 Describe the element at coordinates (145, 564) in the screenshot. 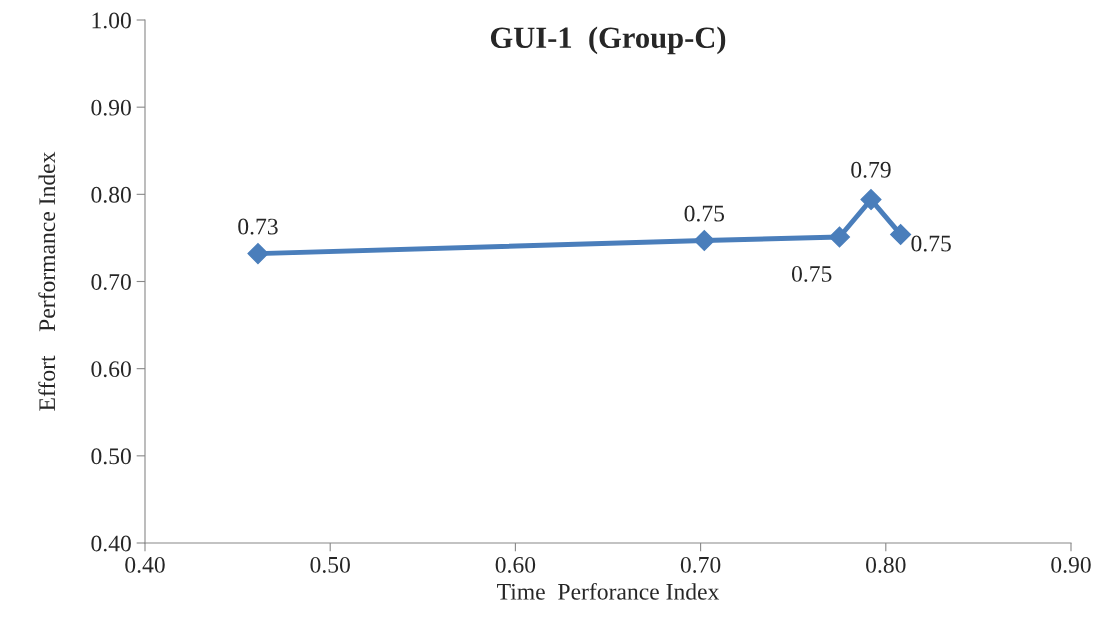

I see `x-tick-label: 0.40` at that location.